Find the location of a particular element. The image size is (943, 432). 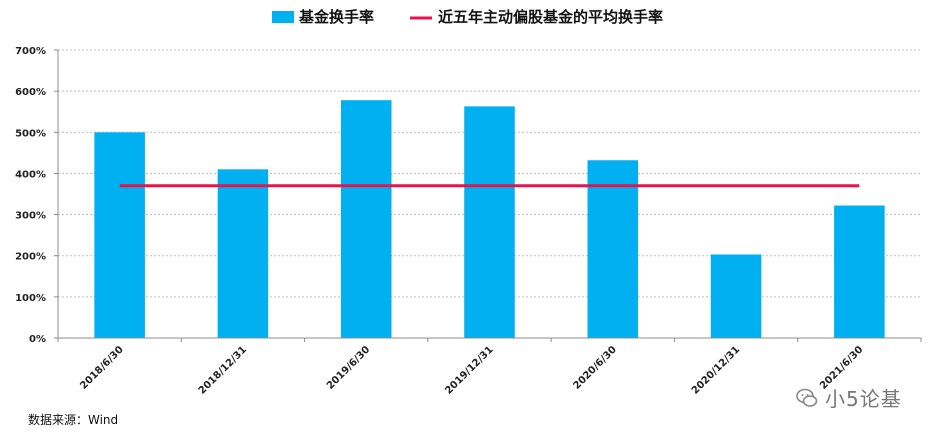

x-tick-label: 2020/12/31 is located at coordinates (716, 370).